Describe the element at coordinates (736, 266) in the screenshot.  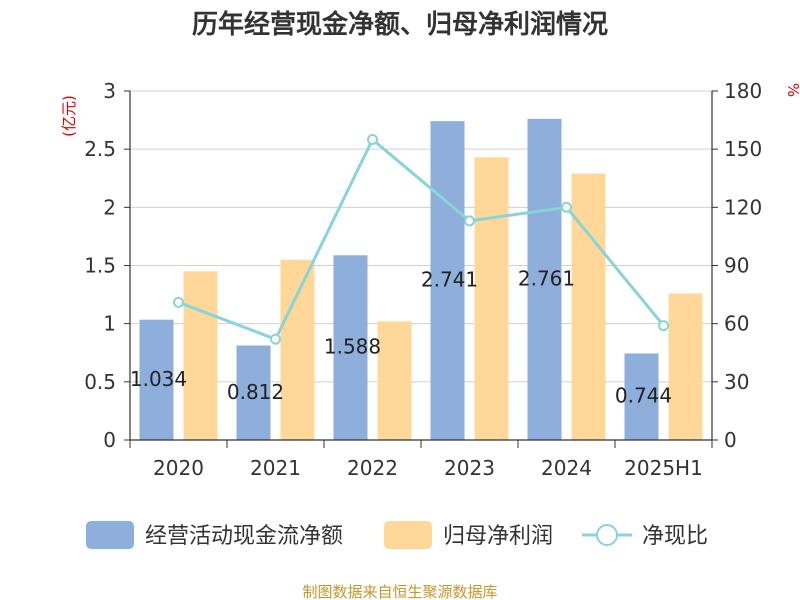
I see `right-axis-tick-label: 90` at that location.